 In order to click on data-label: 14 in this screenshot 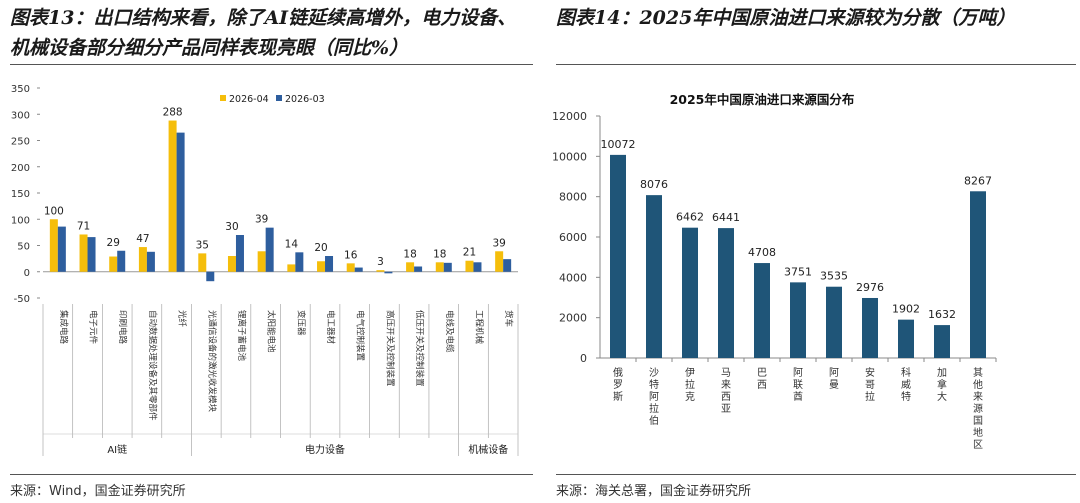, I will do `click(292, 244)`.